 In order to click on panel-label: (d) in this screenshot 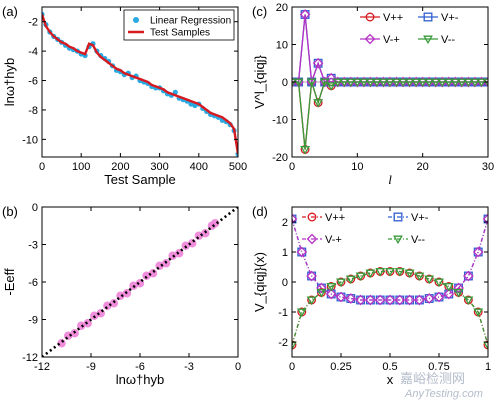, I will do `click(260, 211)`.